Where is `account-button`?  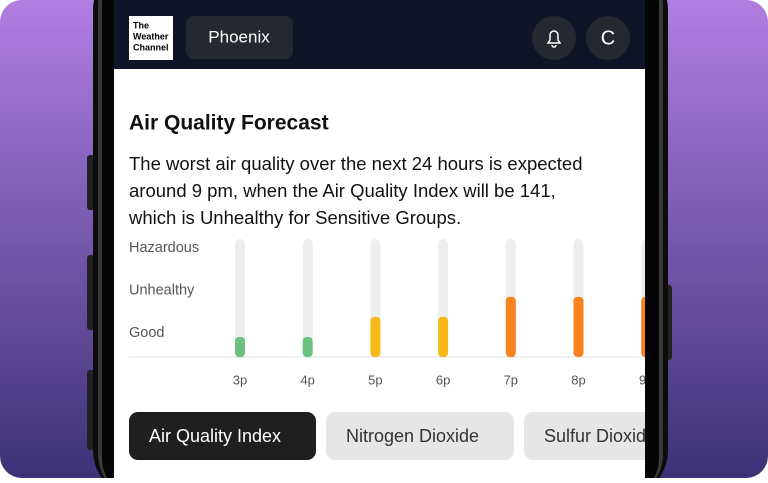
account-button is located at coordinates (608, 38).